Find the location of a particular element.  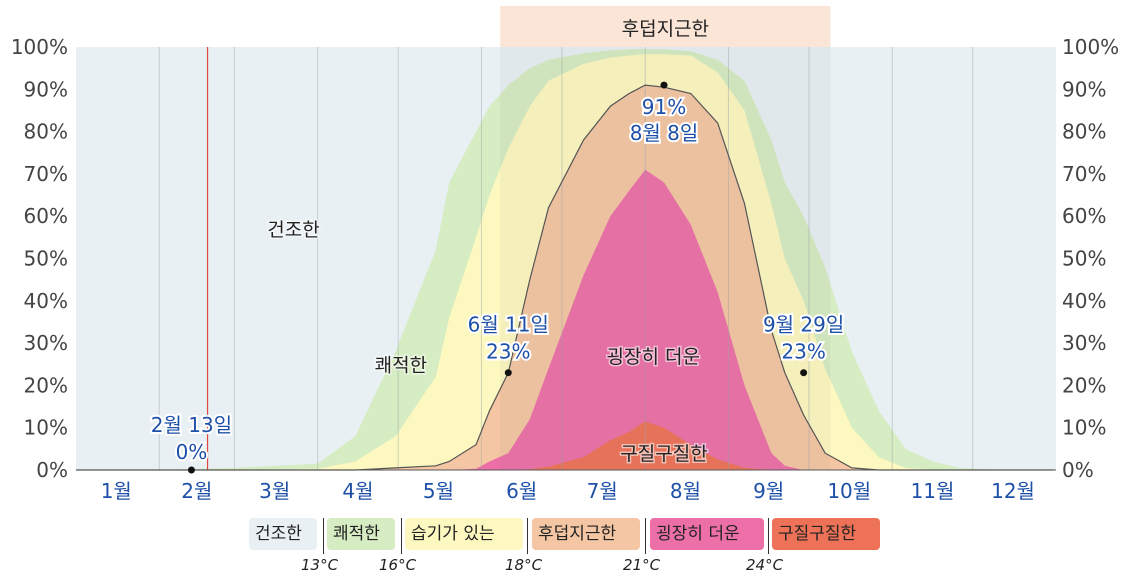

annotation-value: 8월 8일 is located at coordinates (664, 133).